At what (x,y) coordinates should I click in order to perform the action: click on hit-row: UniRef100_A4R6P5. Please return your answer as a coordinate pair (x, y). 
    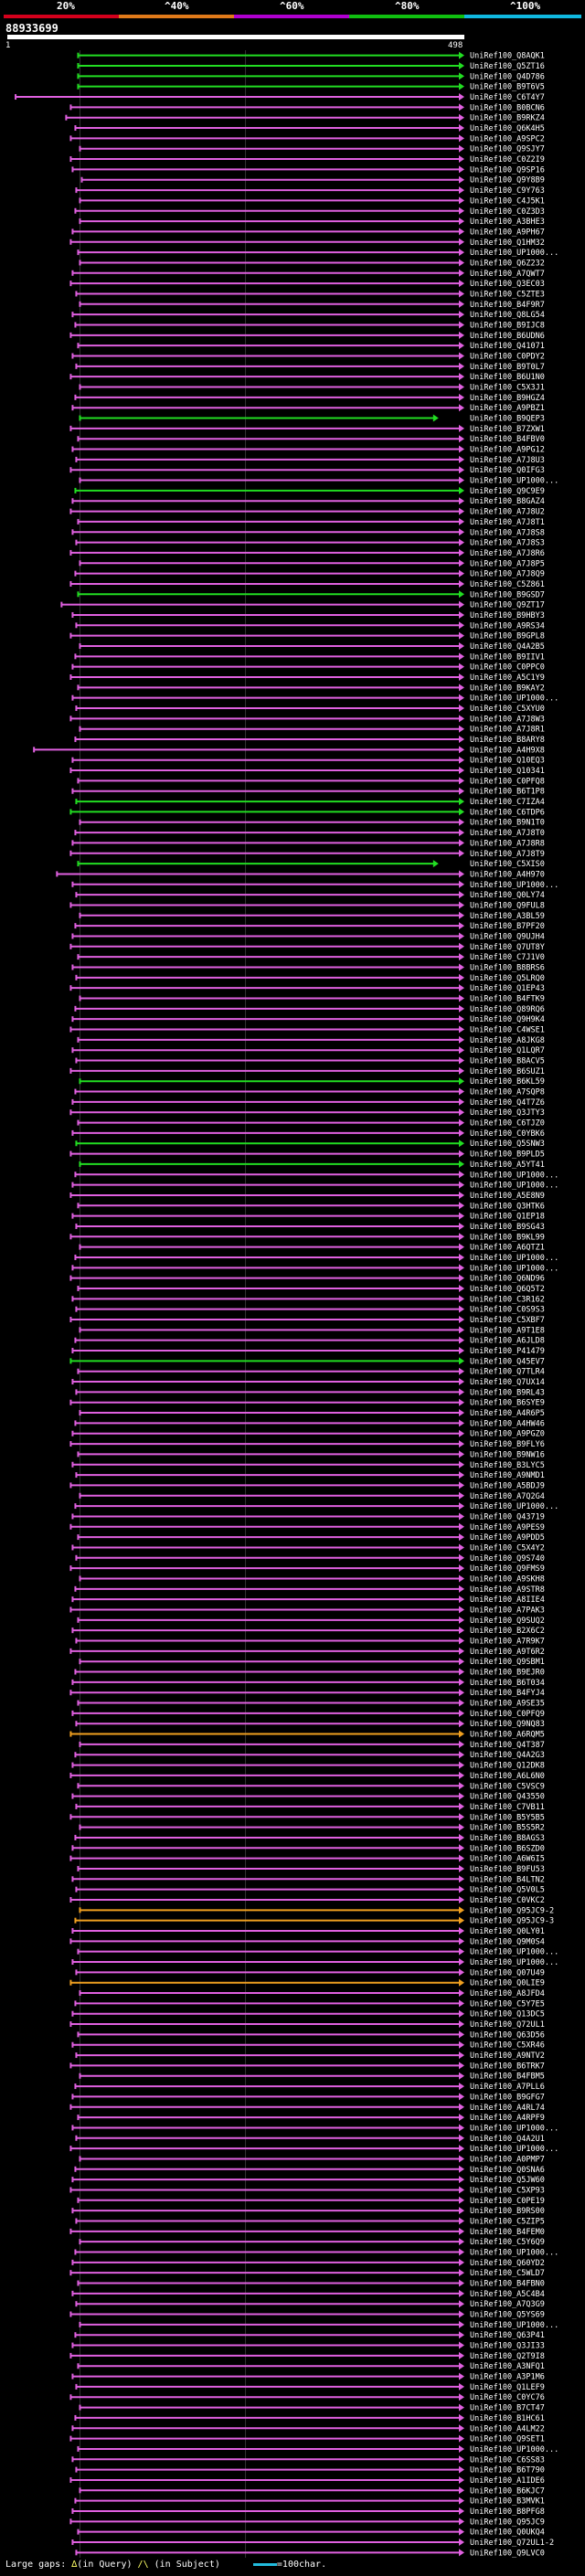
    Looking at the image, I should click on (312, 1413).